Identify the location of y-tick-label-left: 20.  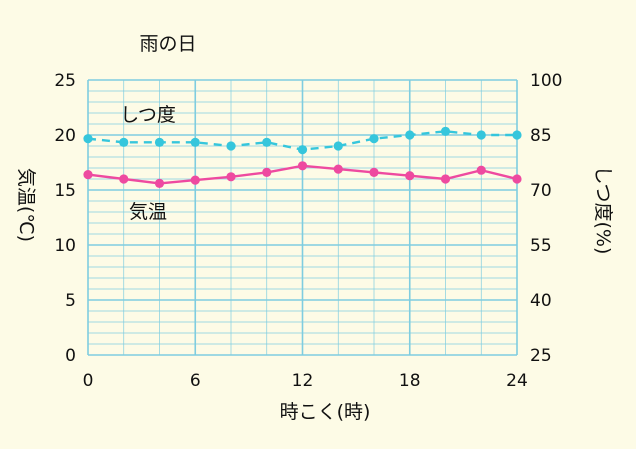
(65, 136).